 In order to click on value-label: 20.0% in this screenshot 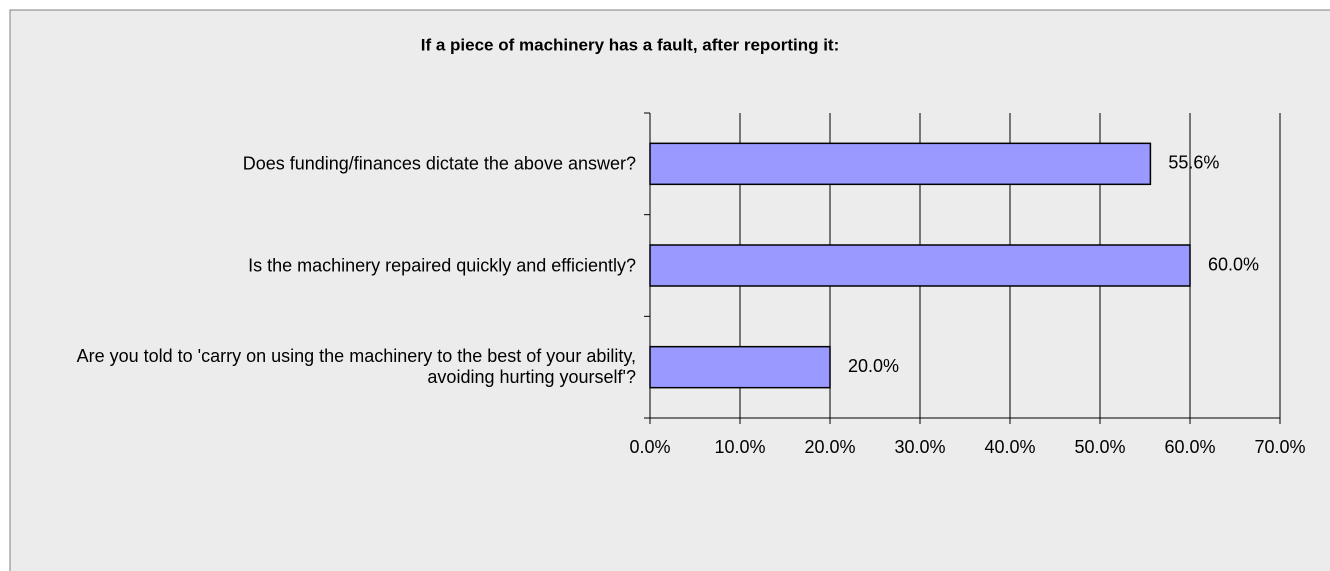, I will do `click(873, 366)`.